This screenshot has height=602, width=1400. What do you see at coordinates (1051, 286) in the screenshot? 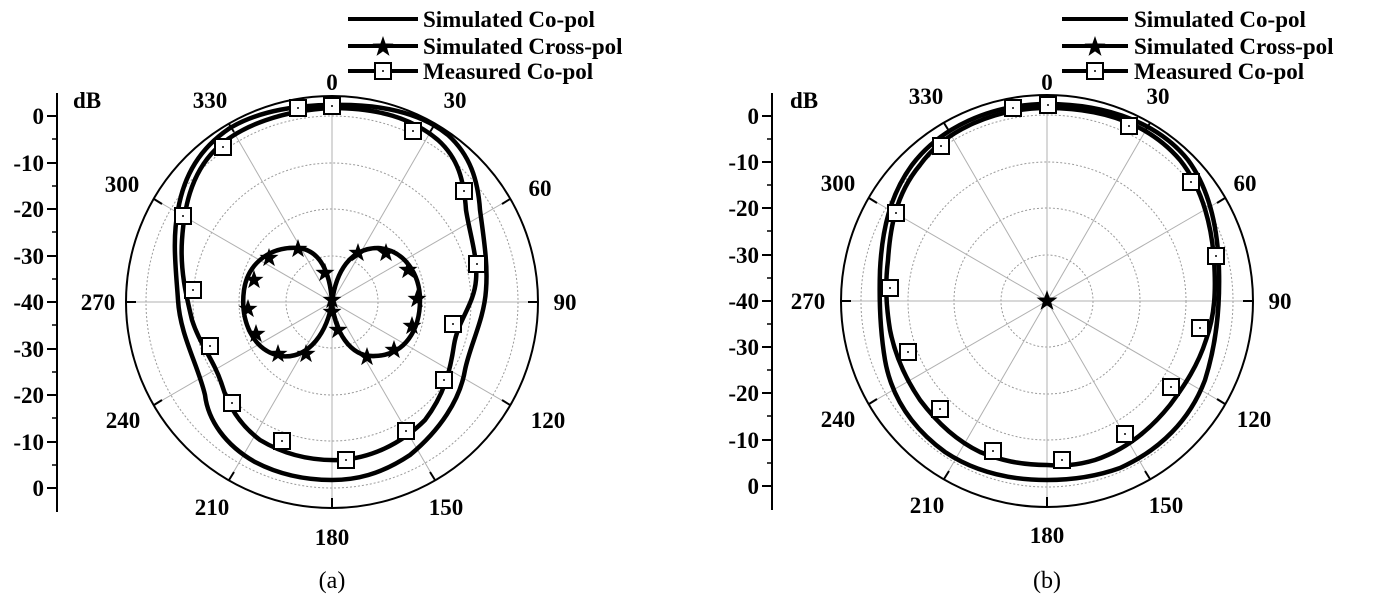
I see `series-measured-co-pol-b` at bounding box center [1051, 286].